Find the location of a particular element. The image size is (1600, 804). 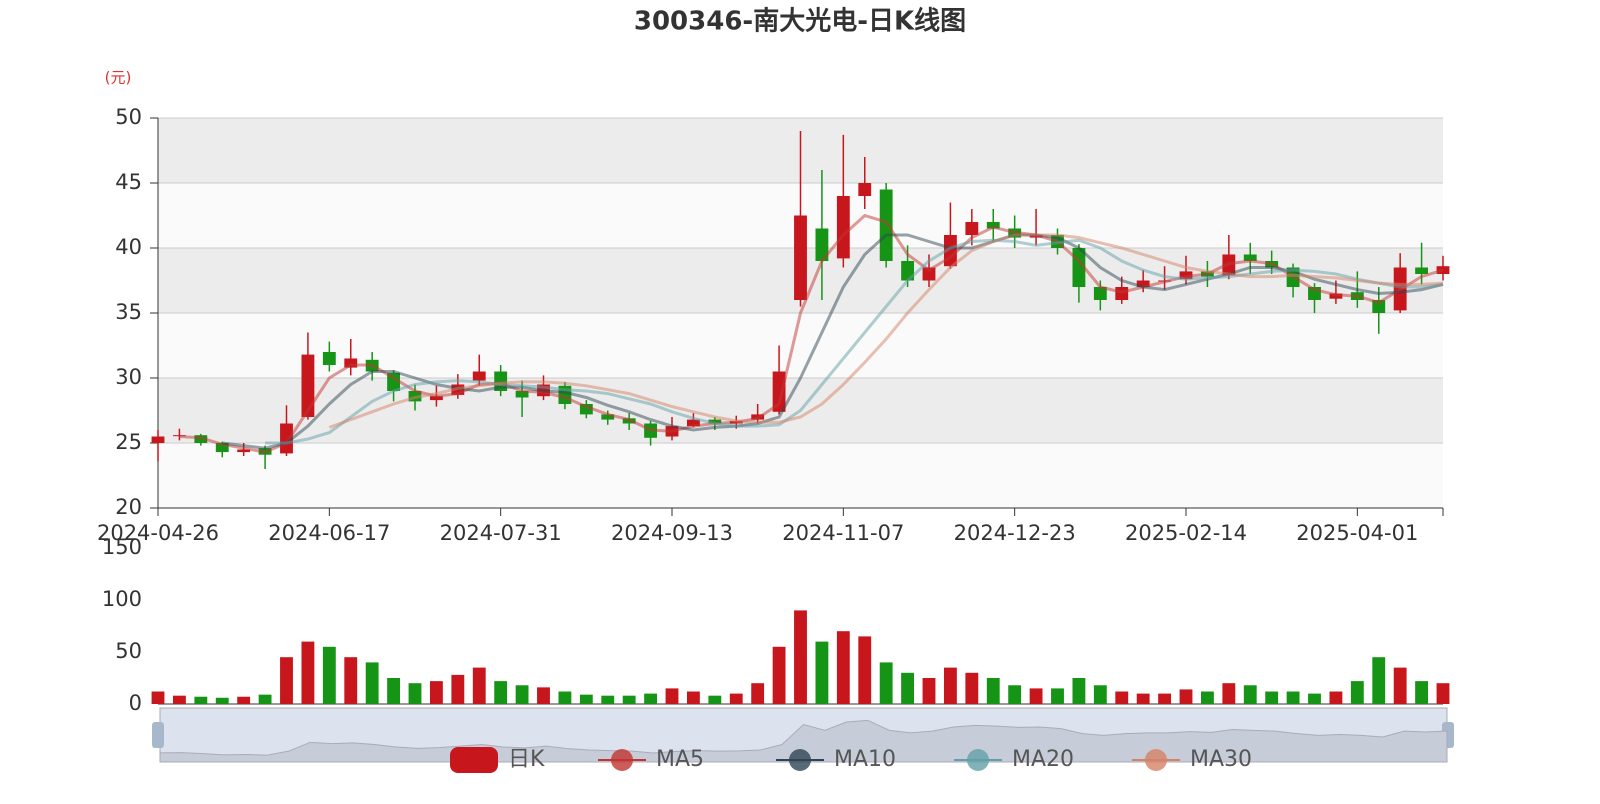

legend-item: MA30 is located at coordinates (1192, 759).